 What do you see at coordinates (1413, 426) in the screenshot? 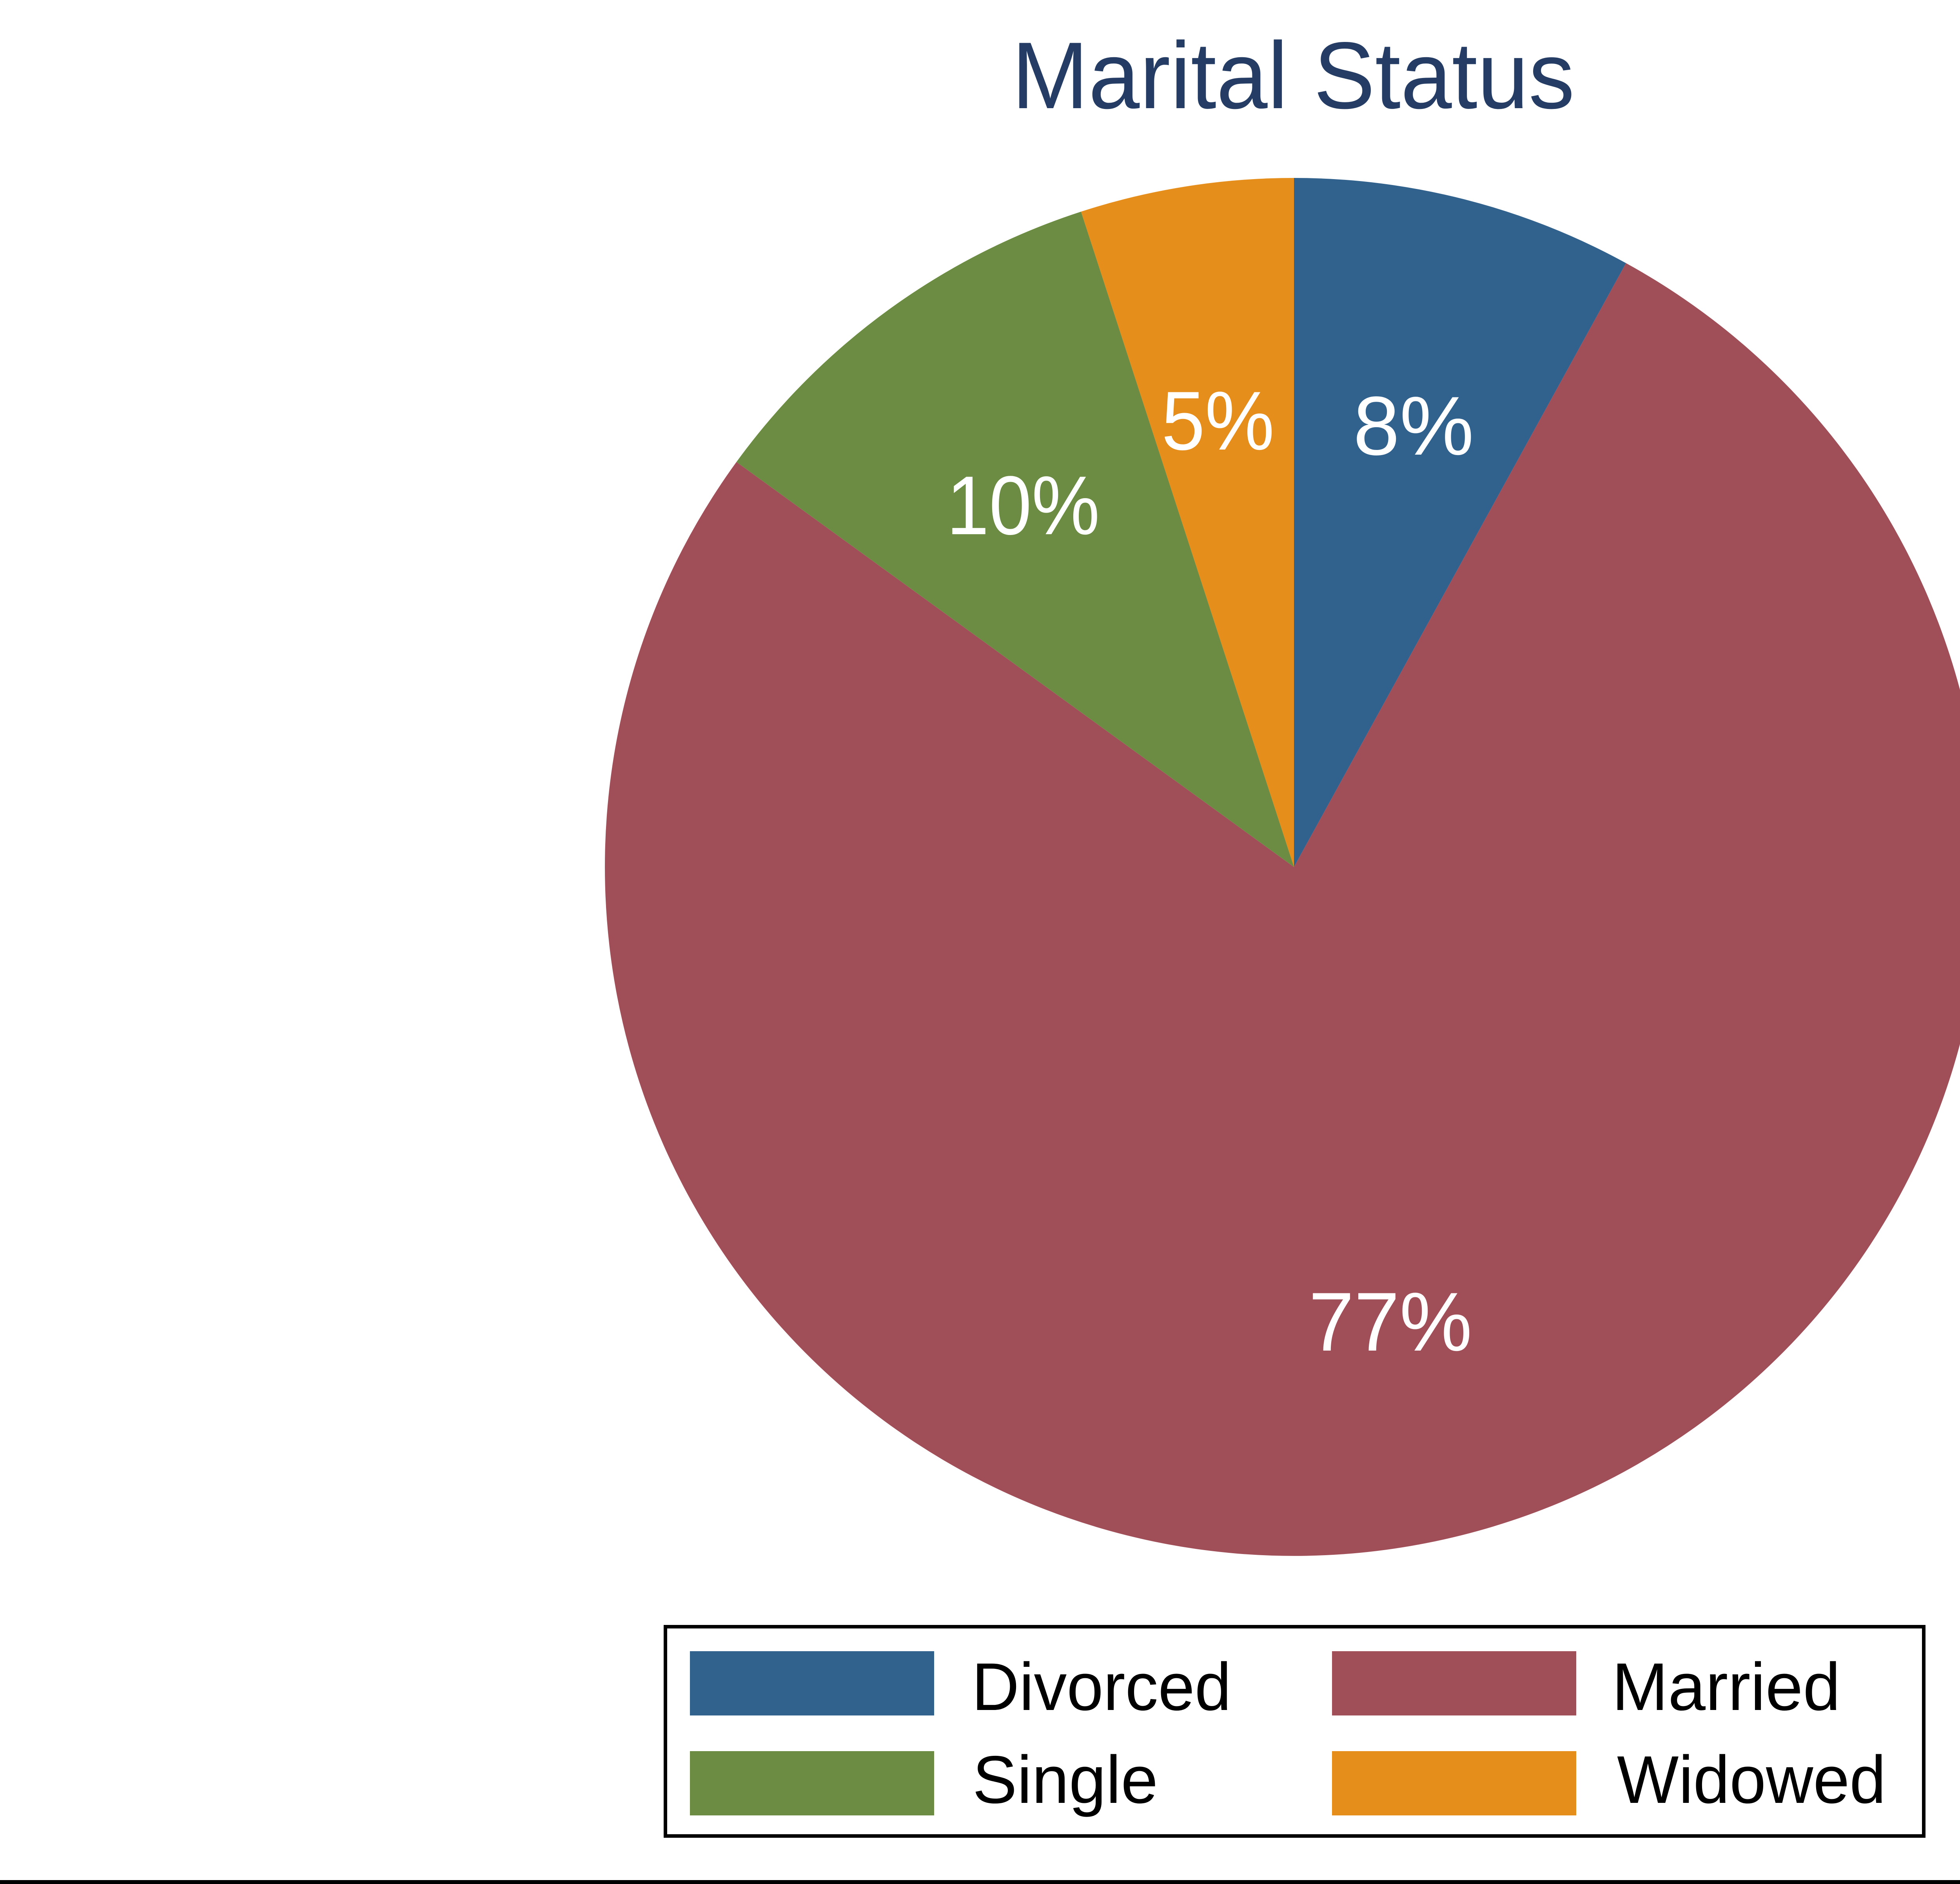
I see `svg-text: 8%` at bounding box center [1413, 426].